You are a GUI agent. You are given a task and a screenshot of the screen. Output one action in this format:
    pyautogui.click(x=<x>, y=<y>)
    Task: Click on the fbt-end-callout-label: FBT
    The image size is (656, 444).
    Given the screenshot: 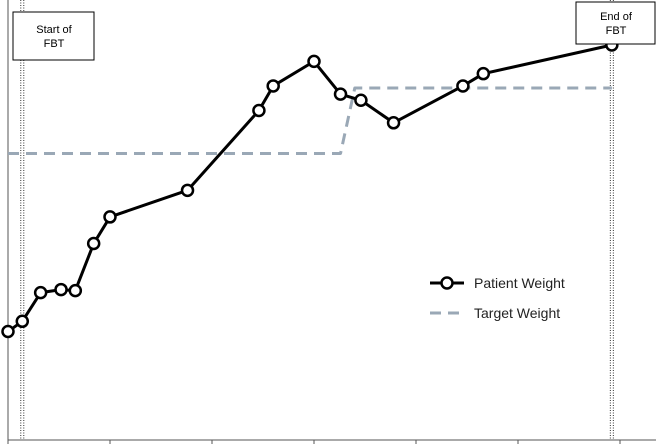 What is the action you would take?
    pyautogui.click(x=616, y=31)
    